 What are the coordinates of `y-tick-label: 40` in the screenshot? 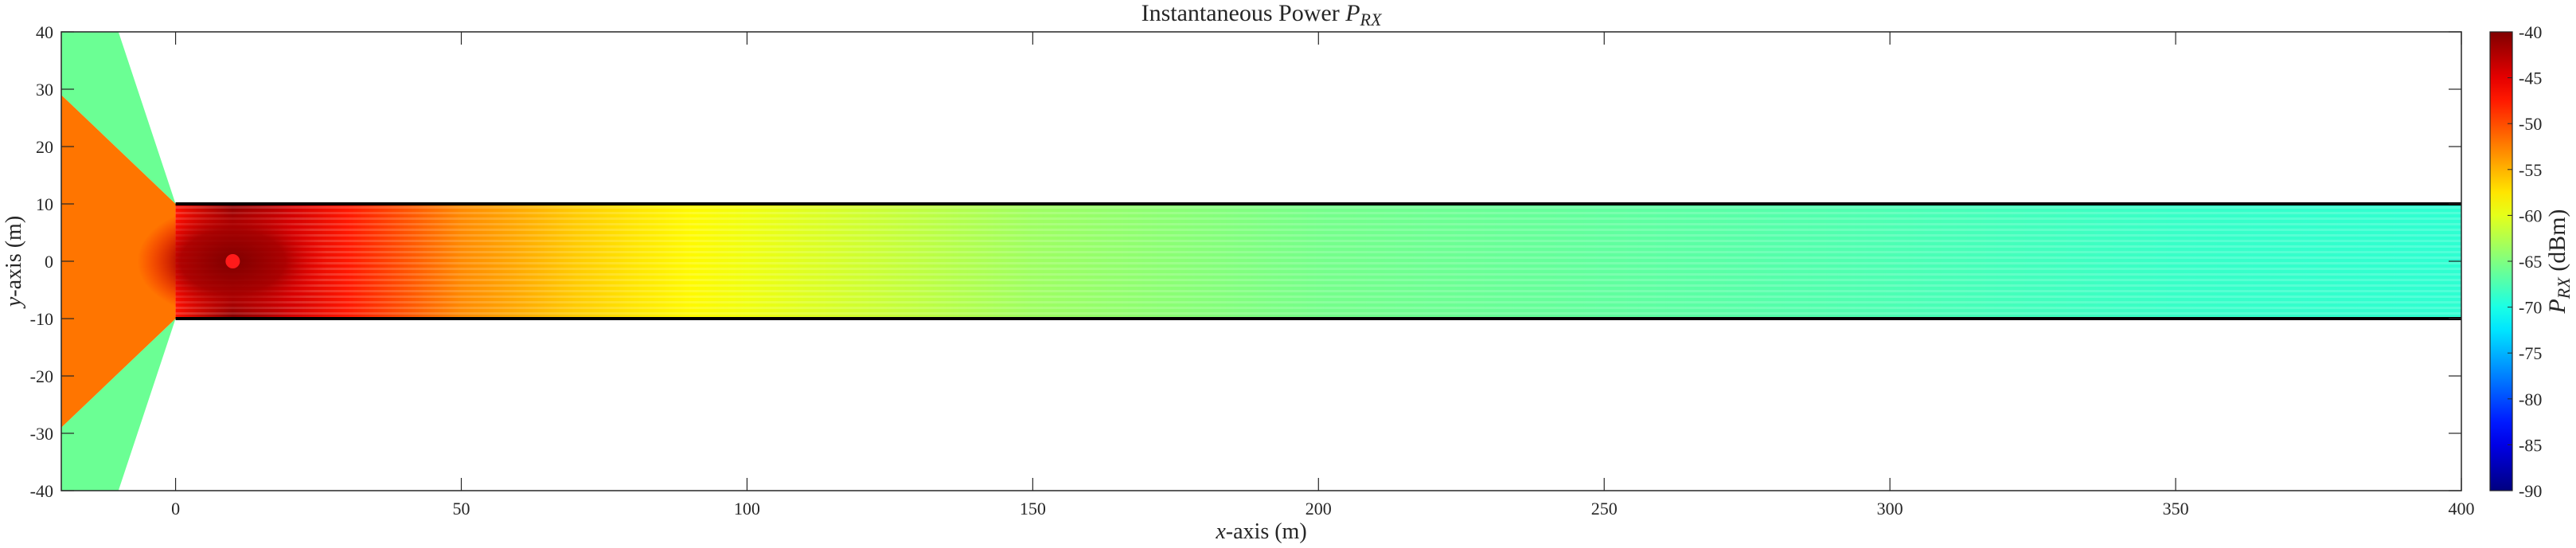 It's located at (44, 32).